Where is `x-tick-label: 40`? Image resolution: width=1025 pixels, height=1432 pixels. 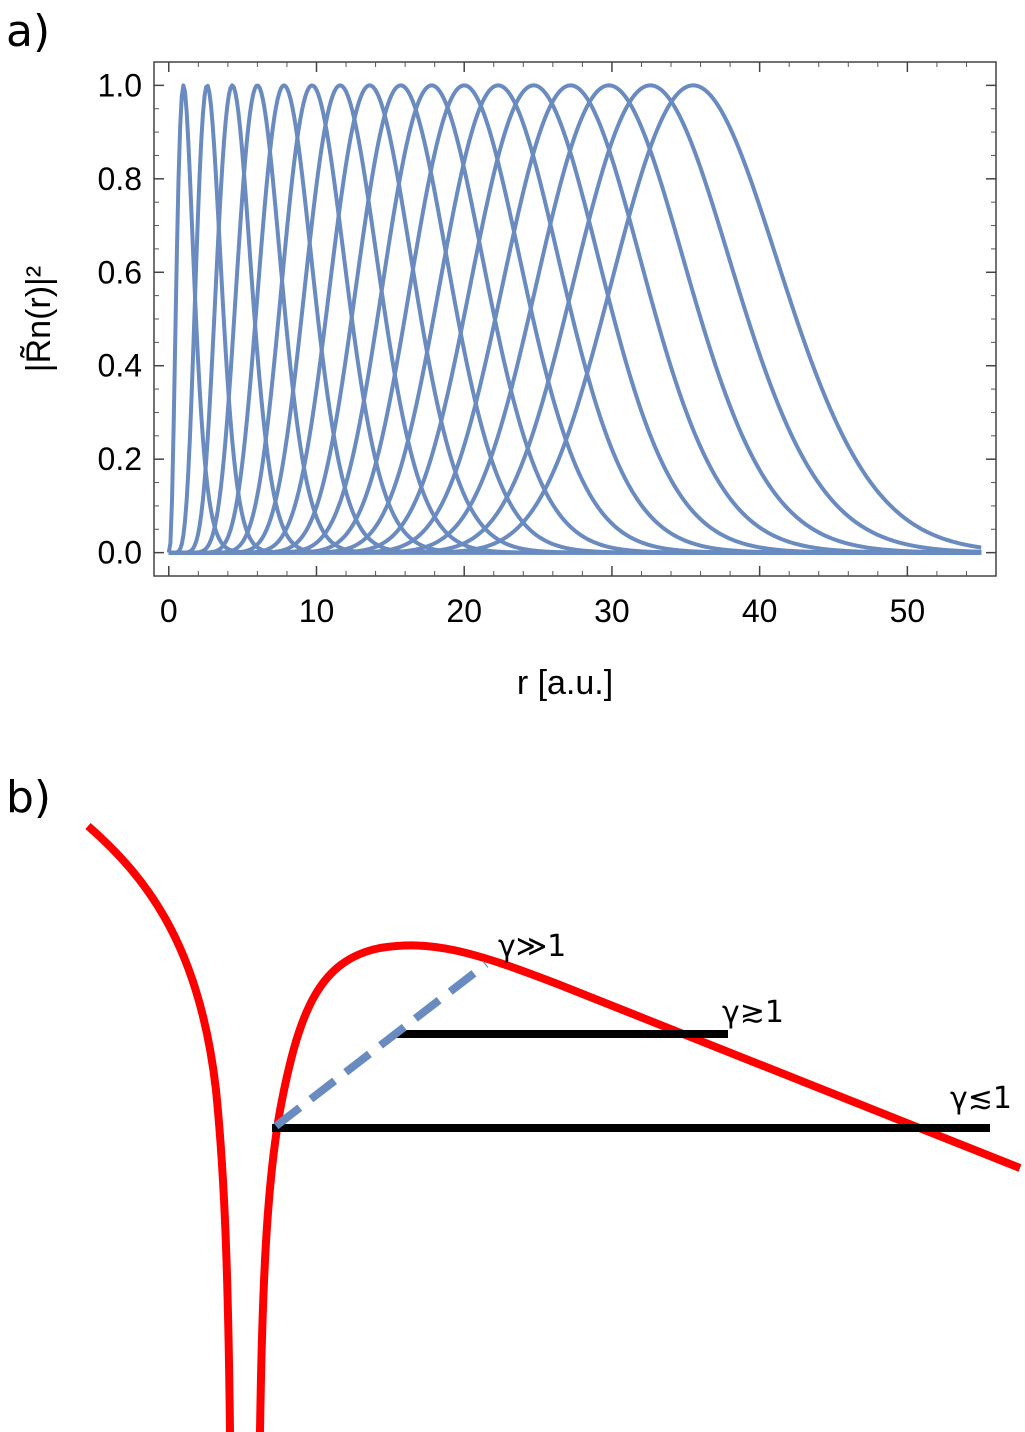 x-tick-label: 40 is located at coordinates (760, 611).